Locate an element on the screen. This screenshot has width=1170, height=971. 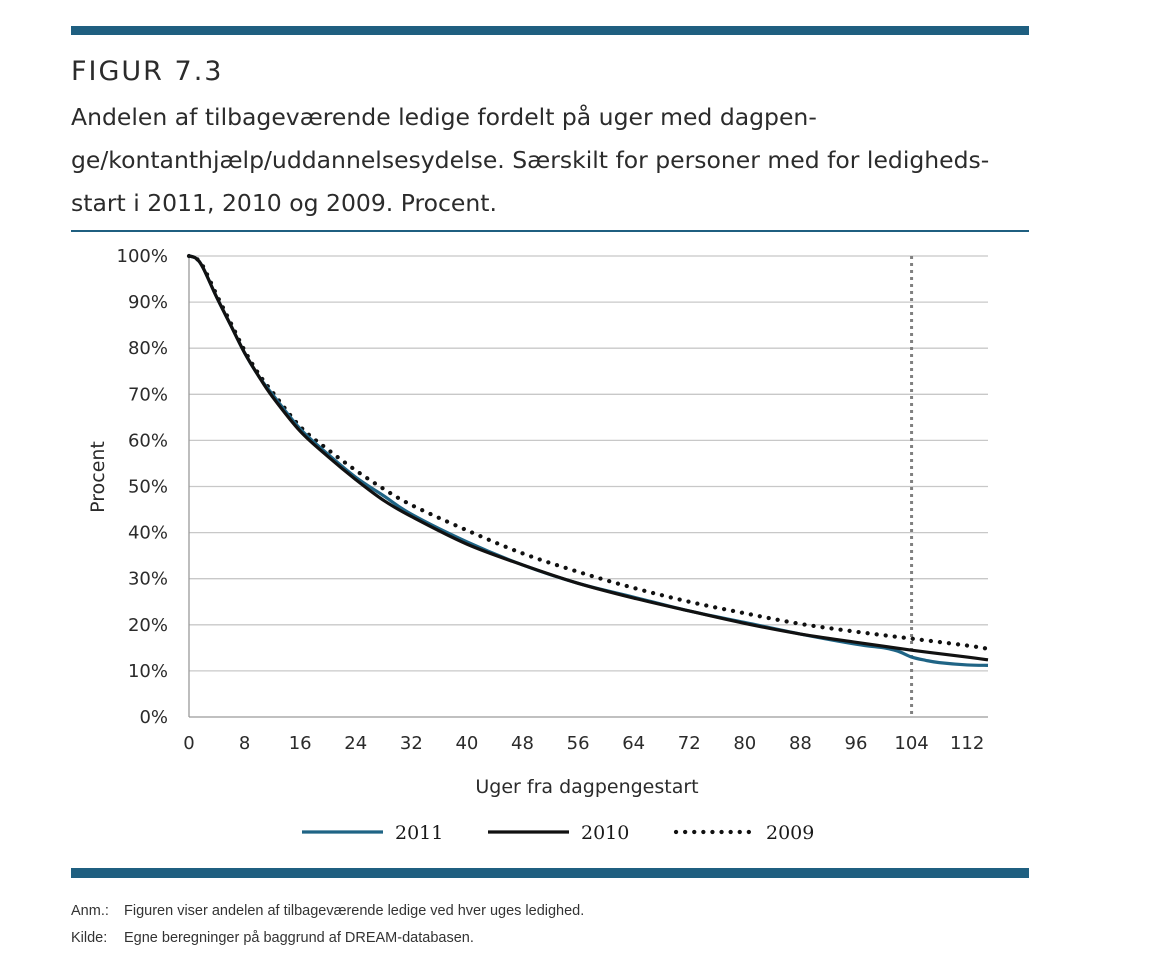
x-tick-label-40: 40 is located at coordinates (466, 743).